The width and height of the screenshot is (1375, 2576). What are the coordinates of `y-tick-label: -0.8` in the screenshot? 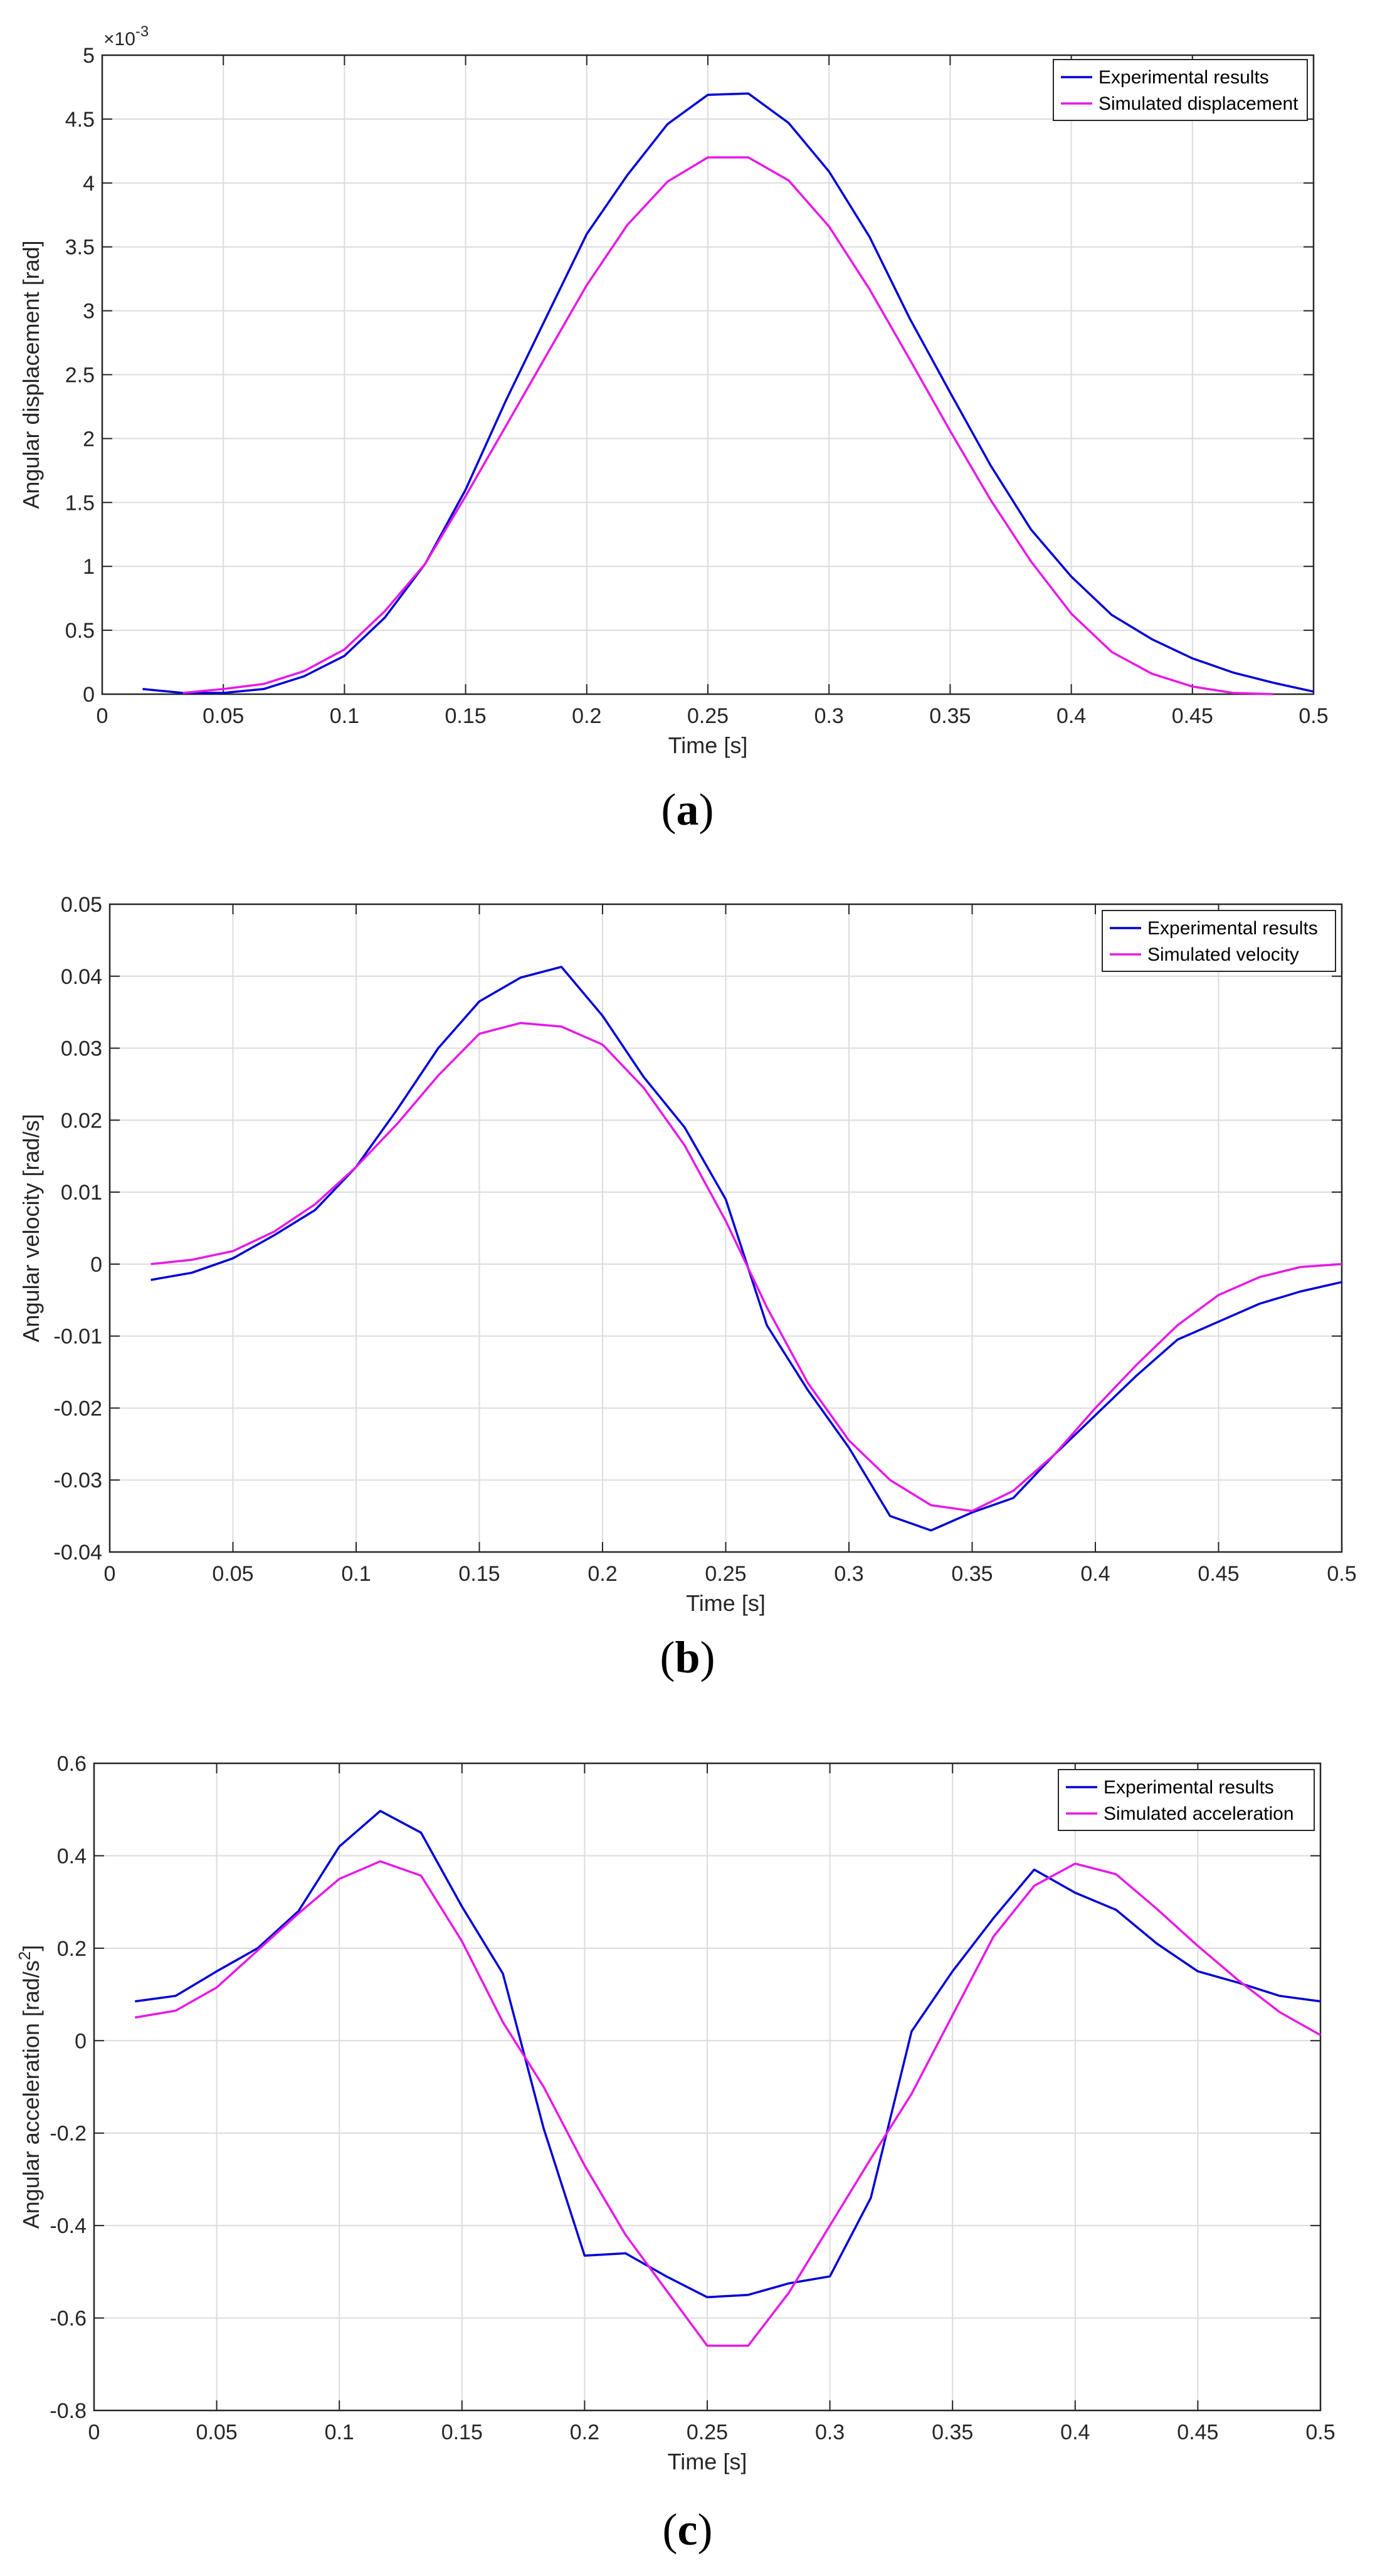 It's located at (68, 2411).